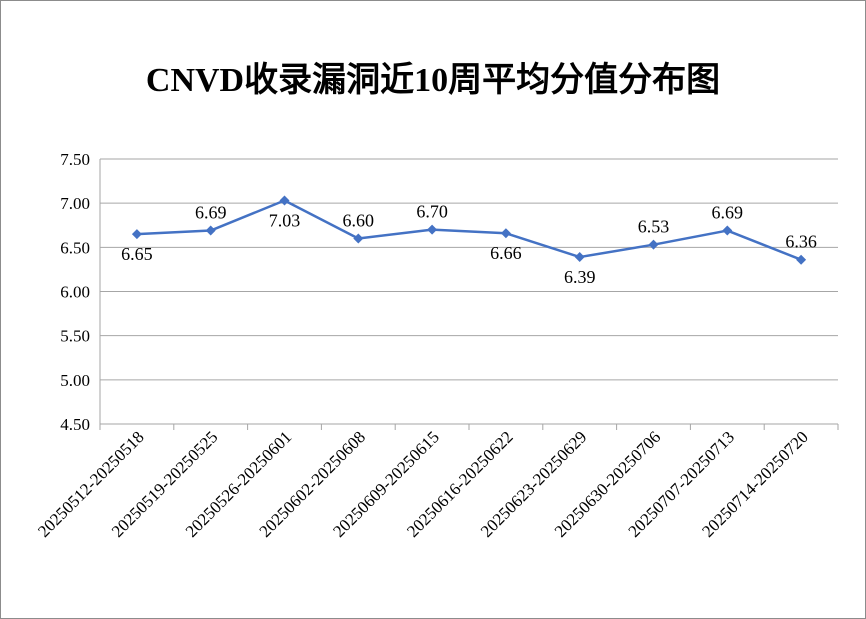 This screenshot has height=619, width=866. Describe the element at coordinates (75, 292) in the screenshot. I see `y-tick-label: 6.00` at that location.